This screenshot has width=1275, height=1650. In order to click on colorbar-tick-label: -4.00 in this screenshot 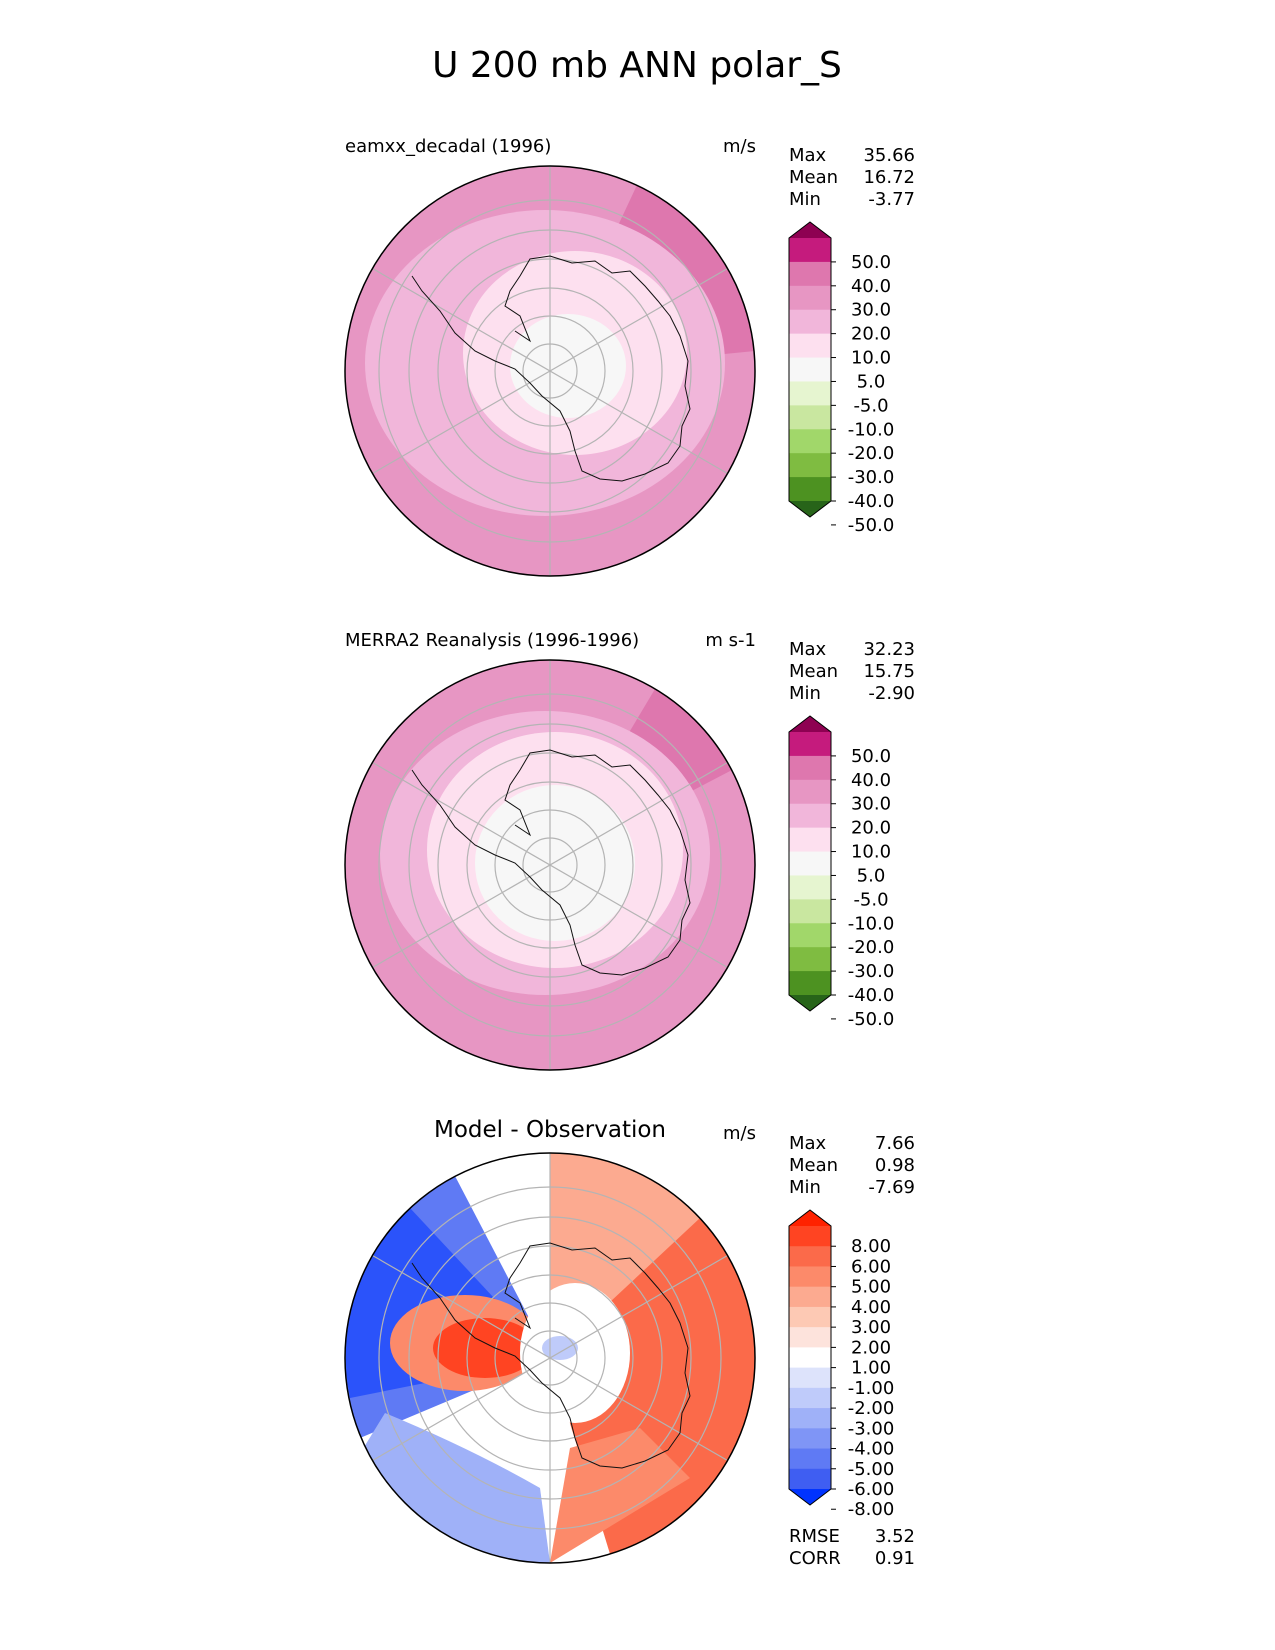, I will do `click(871, 1449)`.